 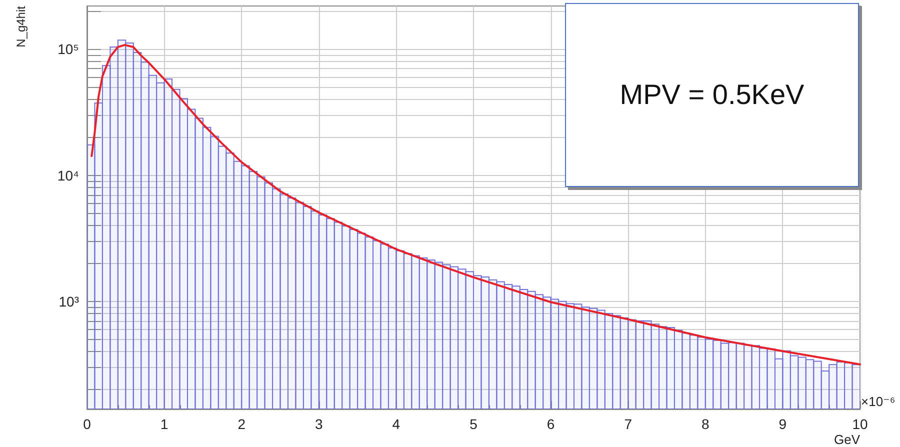 I want to click on y-tick-label: 10⁴, so click(x=68, y=175).